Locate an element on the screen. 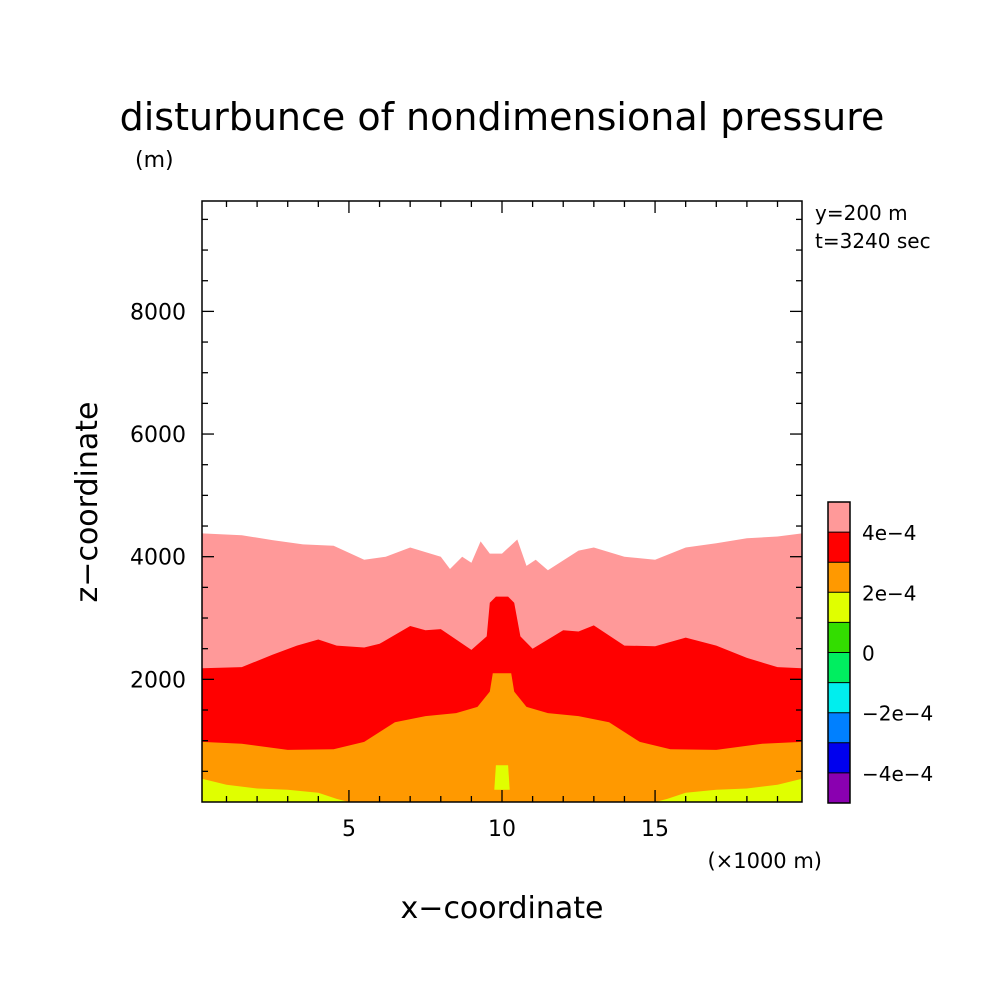 The width and height of the screenshot is (1004, 1004). x-tick-label: 5 is located at coordinates (349, 829).